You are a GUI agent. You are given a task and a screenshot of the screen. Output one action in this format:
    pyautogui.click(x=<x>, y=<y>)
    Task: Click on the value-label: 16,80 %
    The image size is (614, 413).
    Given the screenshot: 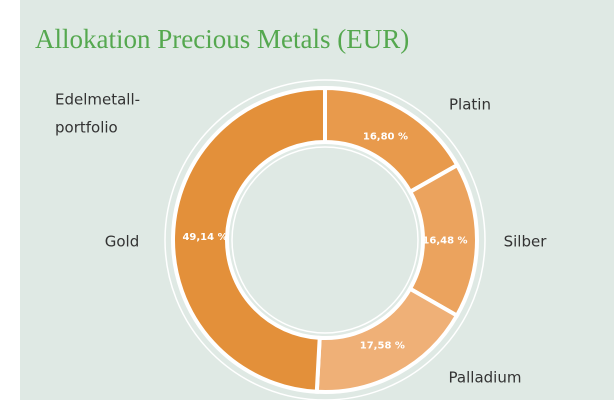 What is the action you would take?
    pyautogui.click(x=385, y=136)
    